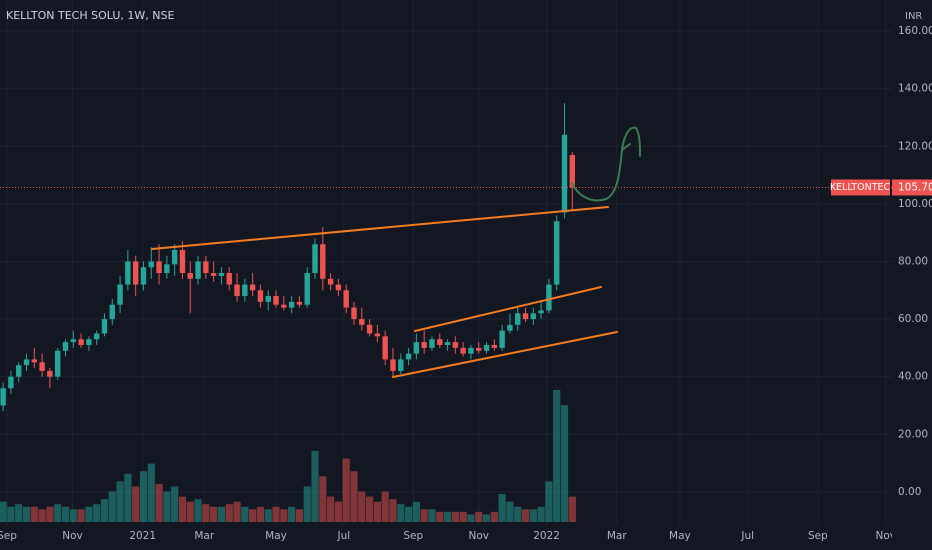 This screenshot has width=932, height=550. I want to click on last-price-tag-bg, so click(912, 187).